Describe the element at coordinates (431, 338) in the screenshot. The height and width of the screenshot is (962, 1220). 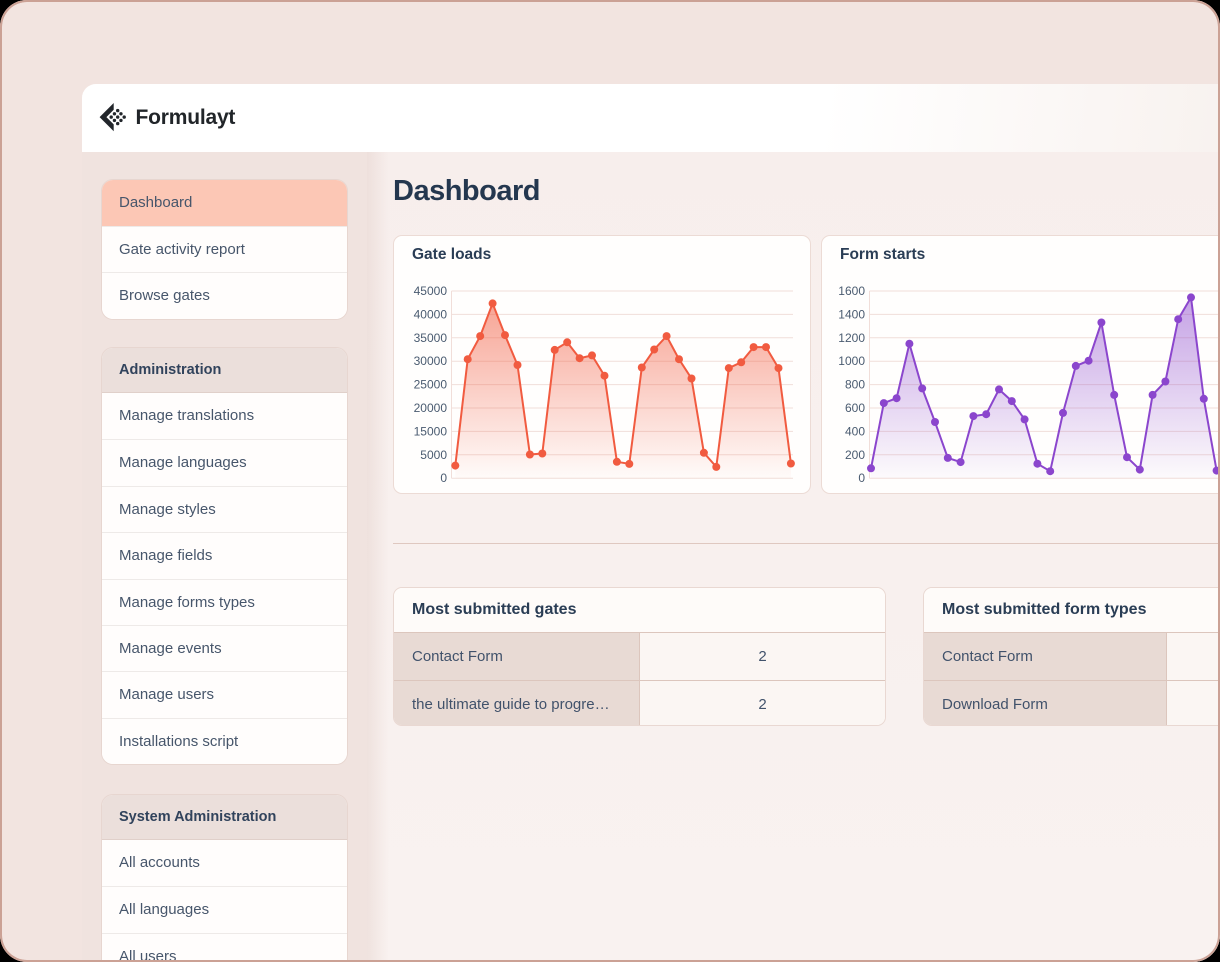
I see `svg-text: 35000` at that location.